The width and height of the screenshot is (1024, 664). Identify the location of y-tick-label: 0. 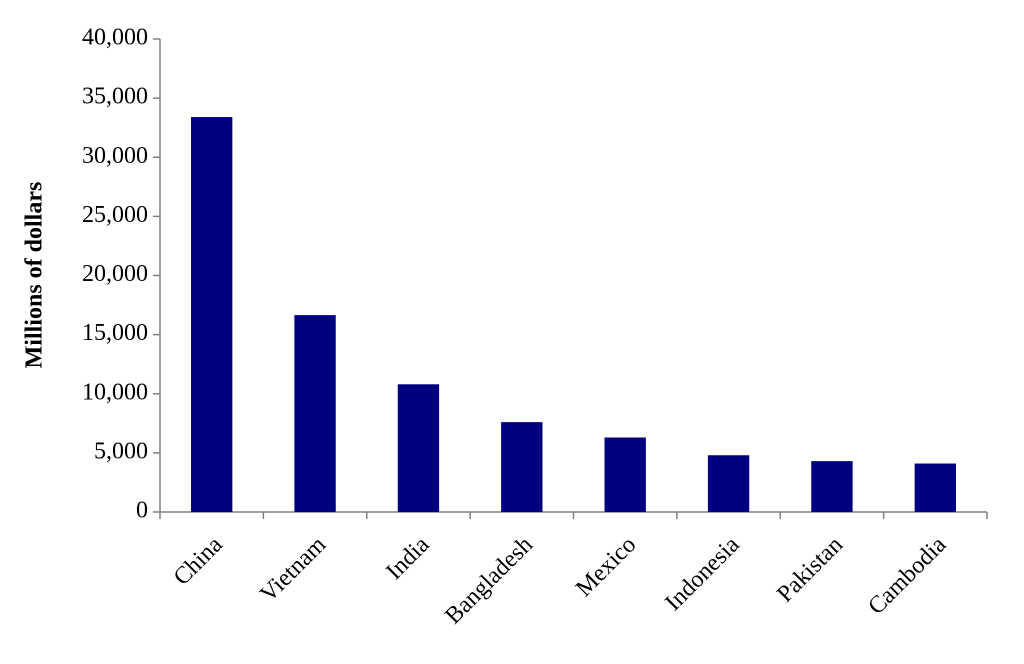
(142, 511).